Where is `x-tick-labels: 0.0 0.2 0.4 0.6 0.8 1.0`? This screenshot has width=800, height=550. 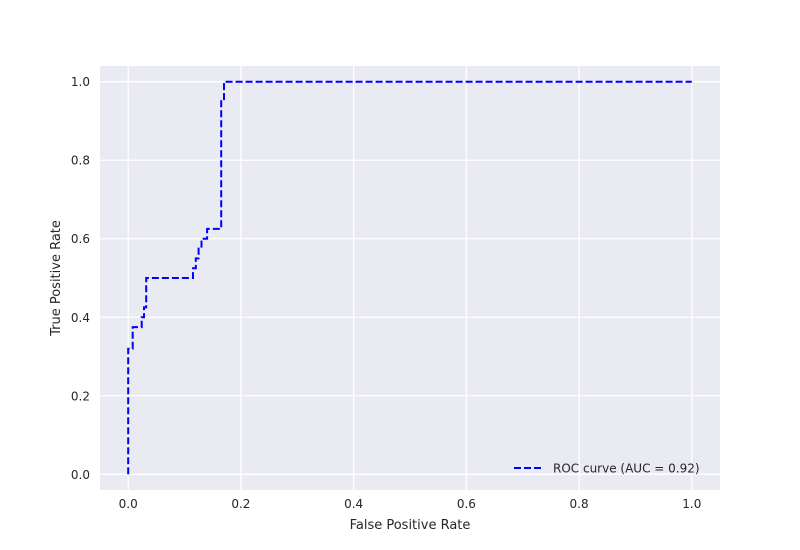 x-tick-labels: 0.0 0.2 0.4 0.6 0.8 1.0 is located at coordinates (410, 504).